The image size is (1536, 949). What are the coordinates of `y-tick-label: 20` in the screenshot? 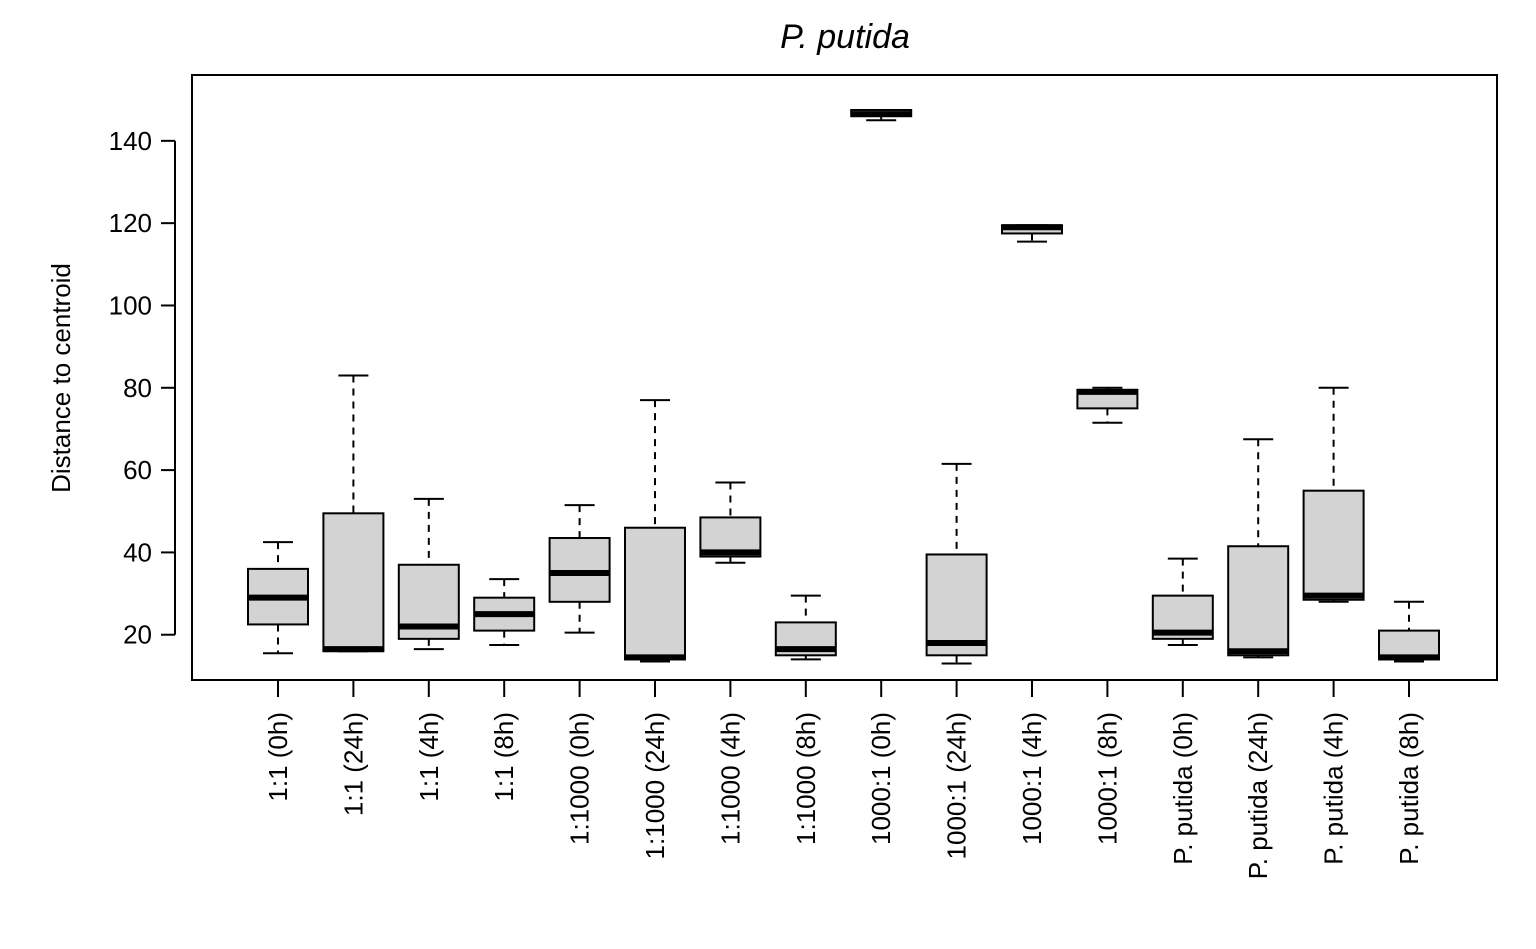 It's located at (137, 635).